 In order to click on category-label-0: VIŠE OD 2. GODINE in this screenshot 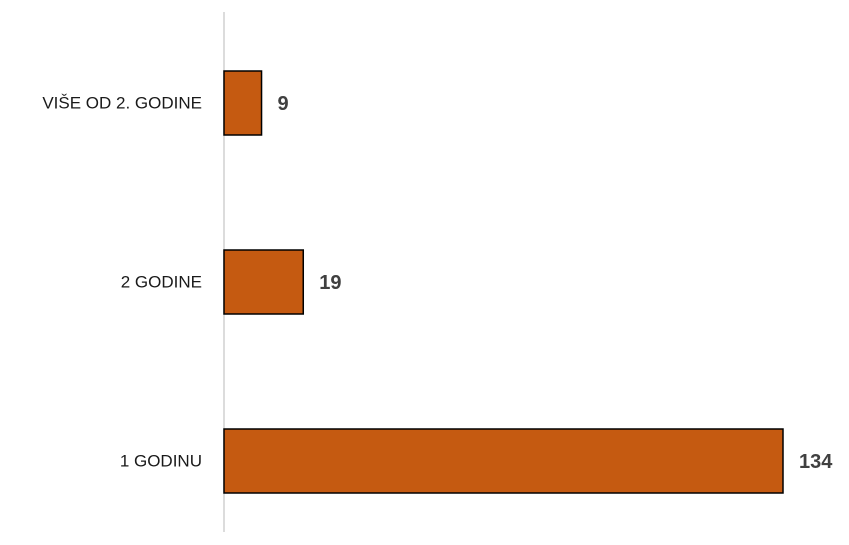, I will do `click(122, 103)`.